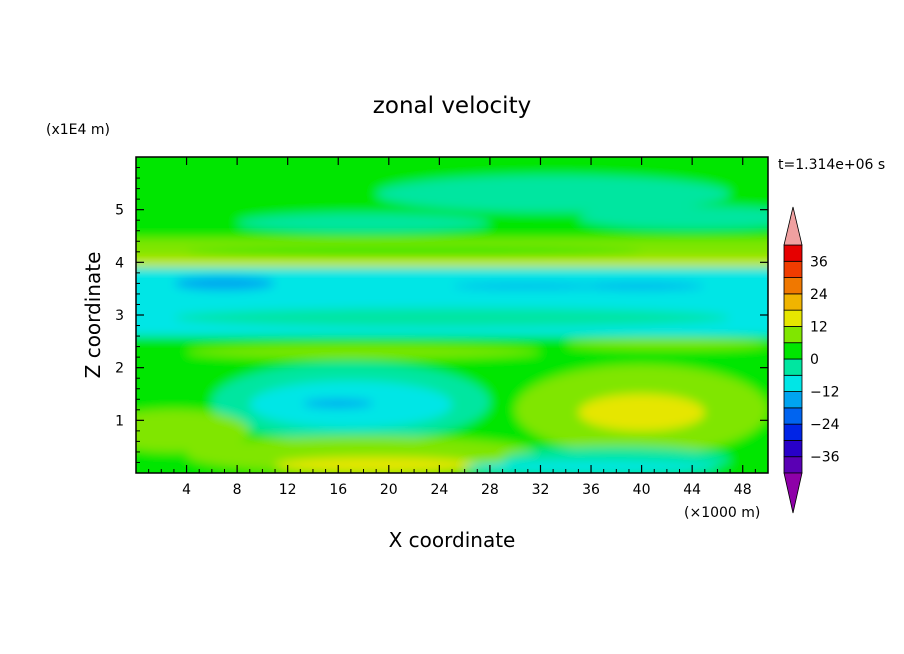  I want to click on y-tick-label: 1, so click(119, 421).